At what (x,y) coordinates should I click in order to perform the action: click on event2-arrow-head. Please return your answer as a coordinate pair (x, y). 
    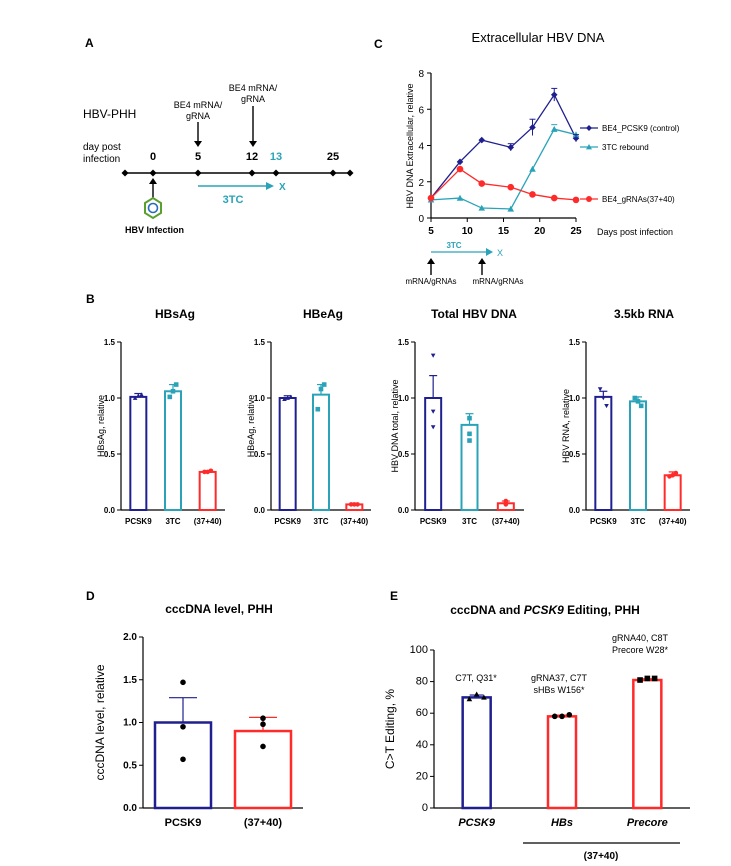
    Looking at the image, I should click on (253, 144).